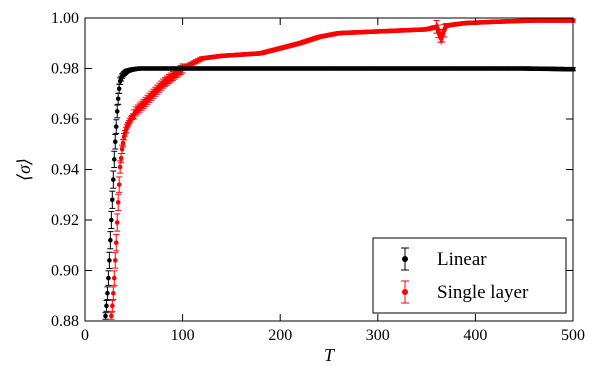 The width and height of the screenshot is (597, 366). I want to click on x-tick-label: 300, so click(378, 335).